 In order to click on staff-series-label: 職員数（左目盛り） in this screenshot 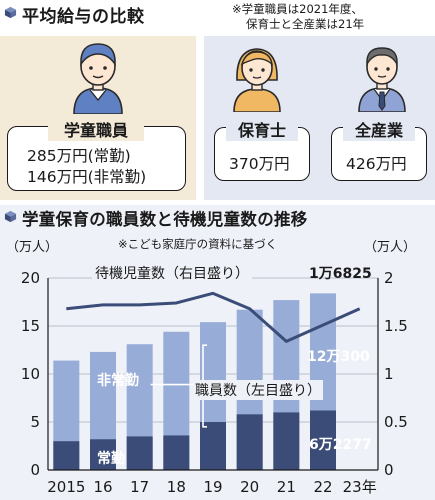, I will do `click(258, 390)`.